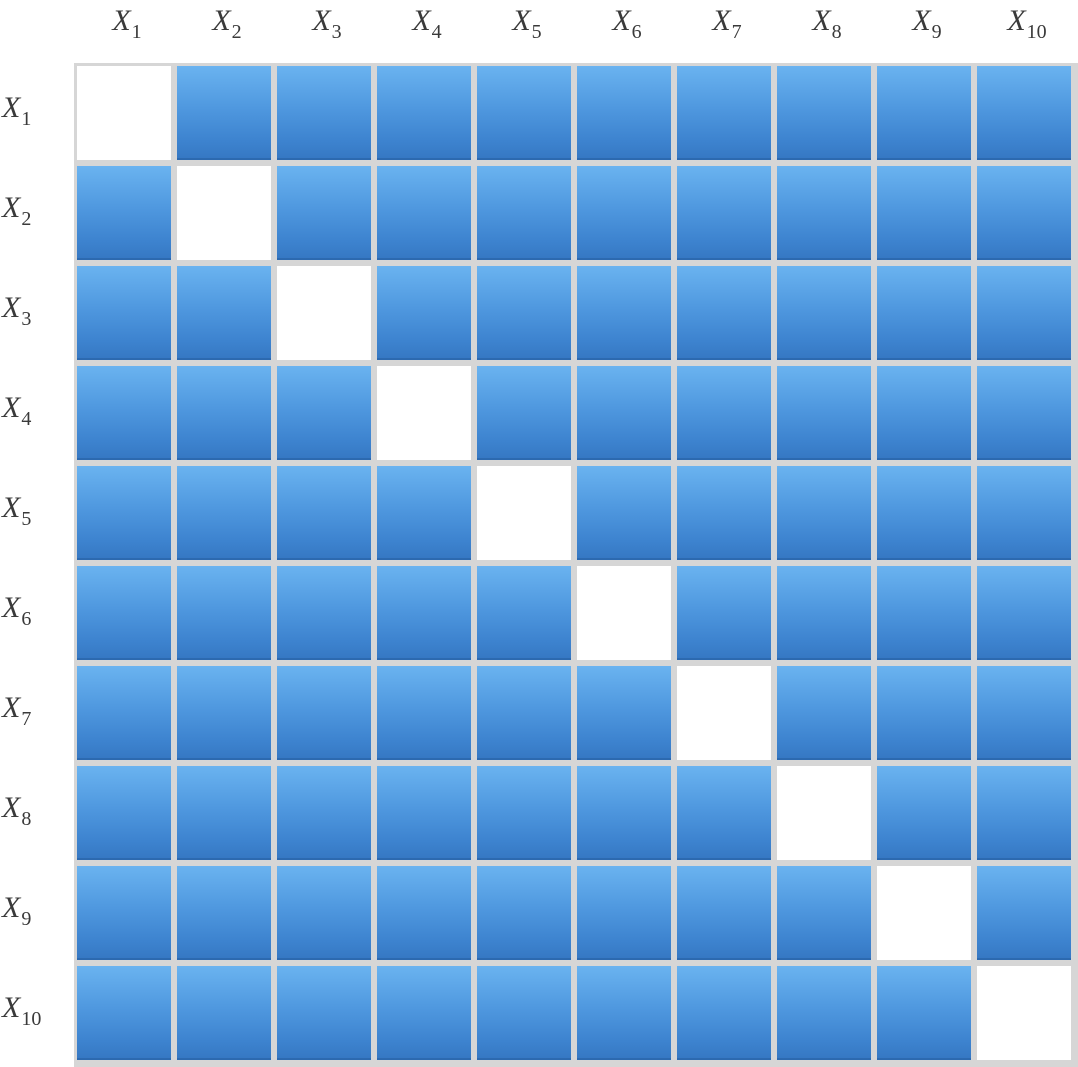 The height and width of the screenshot is (1067, 1078). What do you see at coordinates (636, 32) in the screenshot?
I see `label-subscript: 6` at bounding box center [636, 32].